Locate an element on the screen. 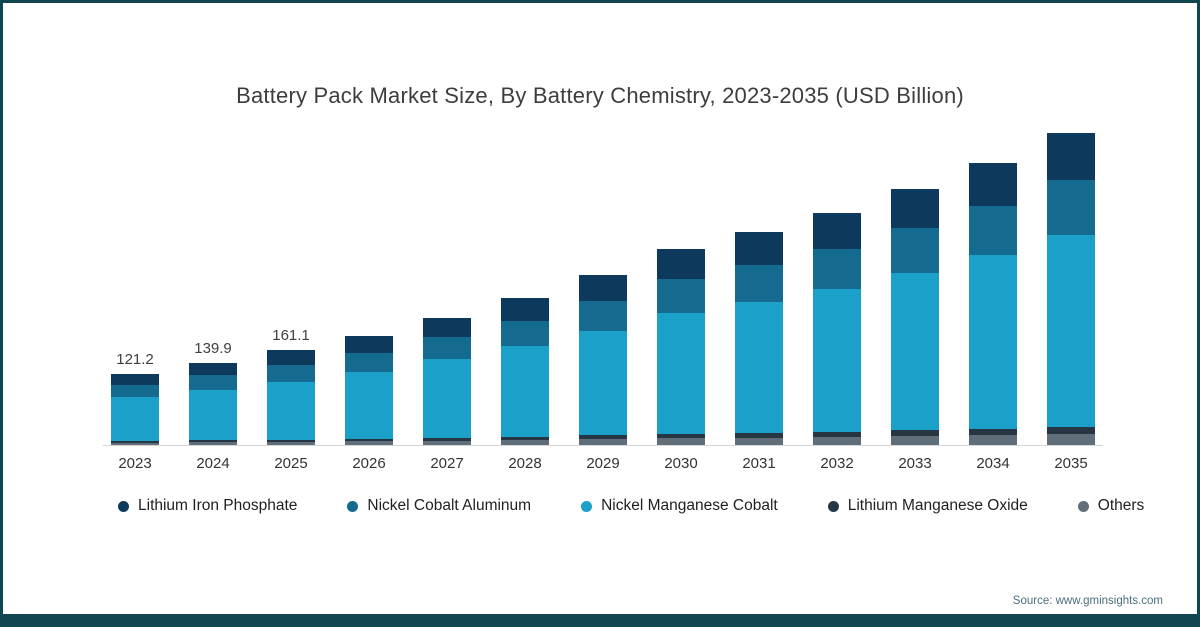 The width and height of the screenshot is (1200, 627). x-tick-2029: 2029 is located at coordinates (603, 463).